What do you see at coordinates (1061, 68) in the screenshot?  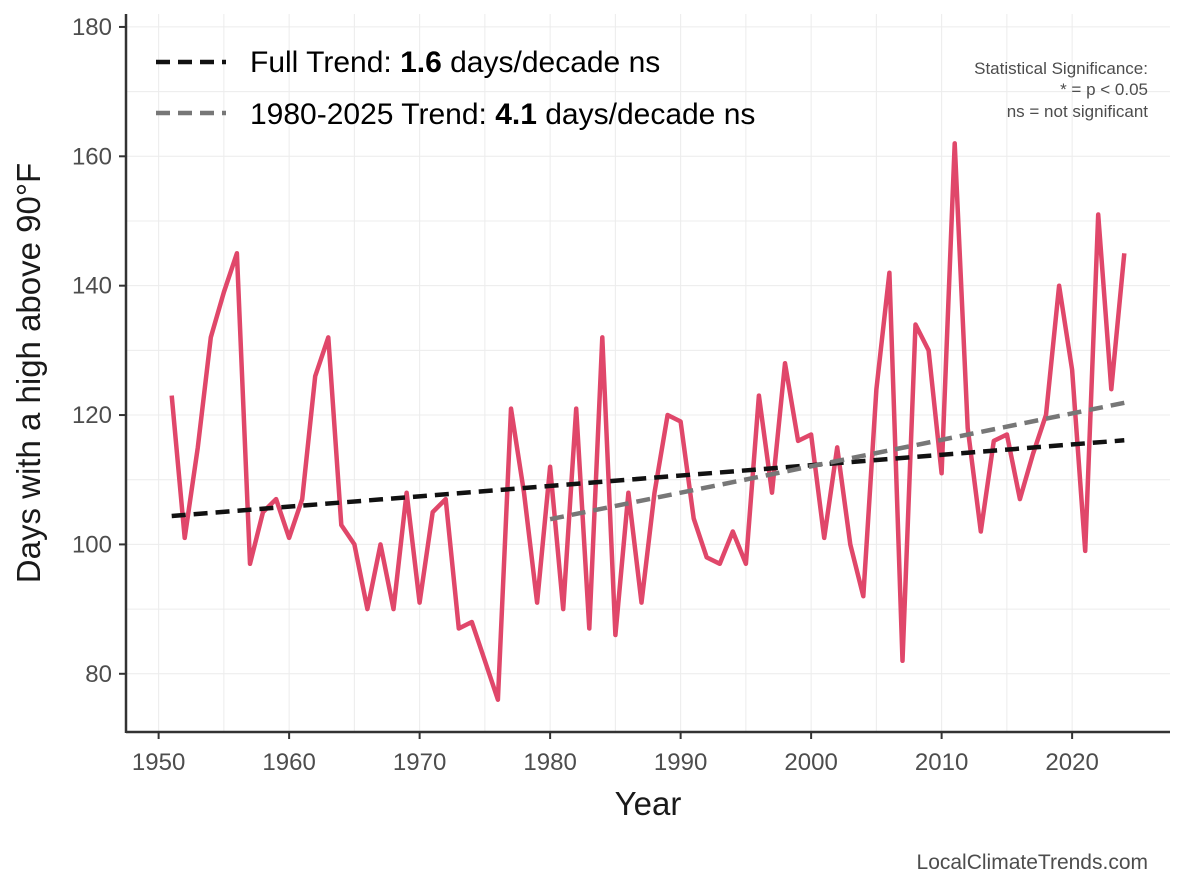 I see `significance-note-title: Statistical Significance:` at bounding box center [1061, 68].